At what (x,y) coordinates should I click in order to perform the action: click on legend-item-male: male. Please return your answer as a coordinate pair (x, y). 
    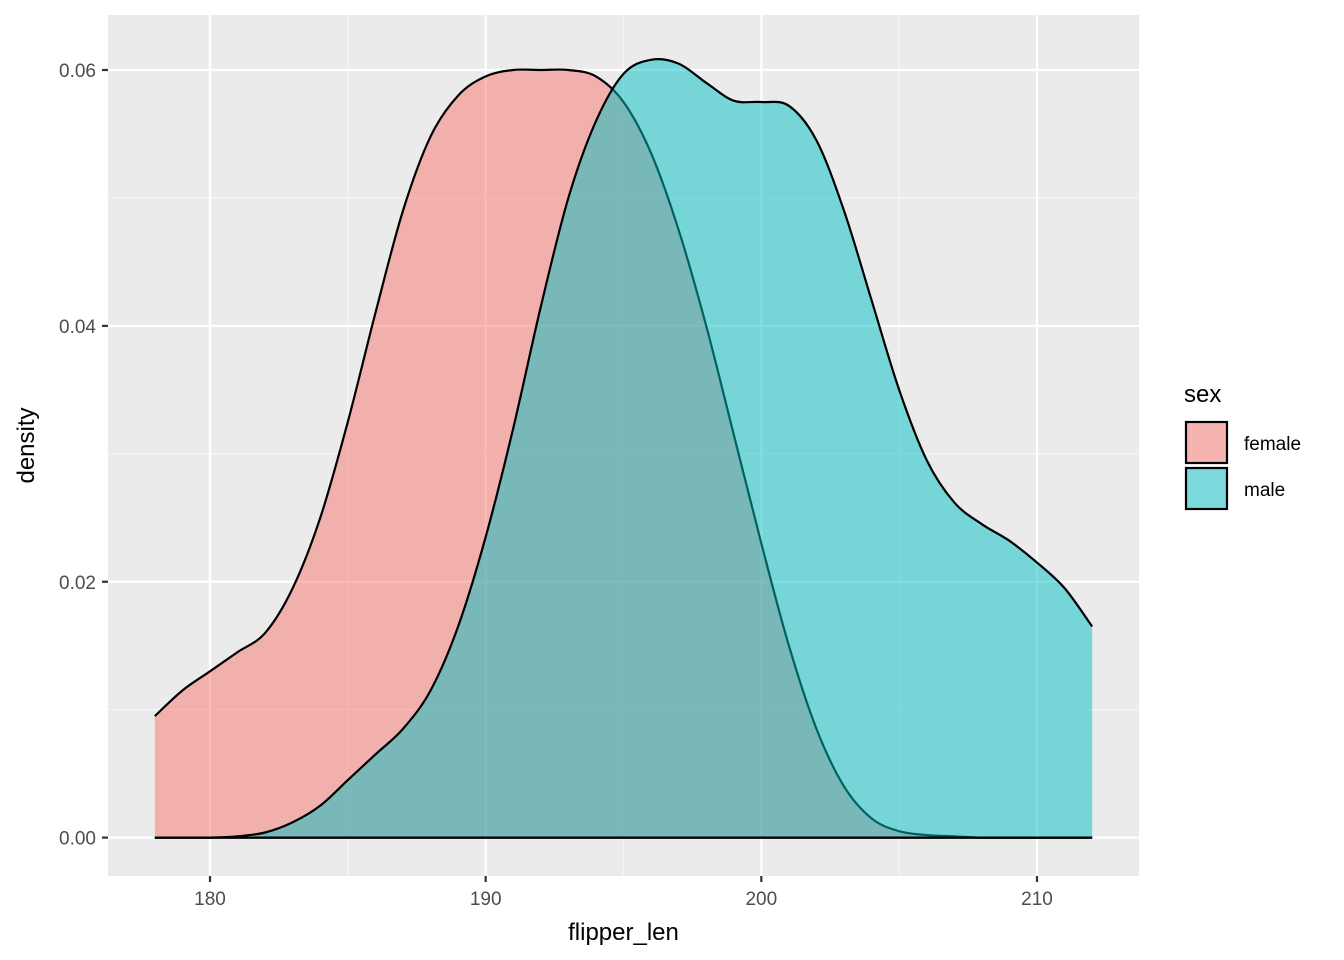
    Looking at the image, I should click on (1234, 488).